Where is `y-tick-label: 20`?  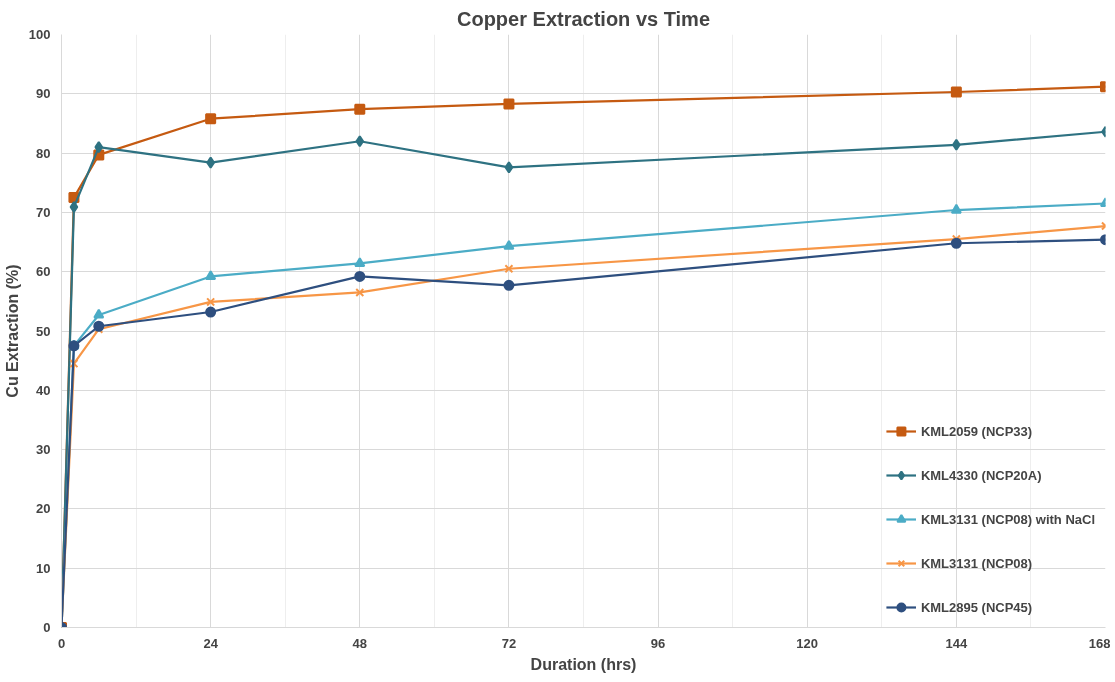
y-tick-label: 20 is located at coordinates (43, 509).